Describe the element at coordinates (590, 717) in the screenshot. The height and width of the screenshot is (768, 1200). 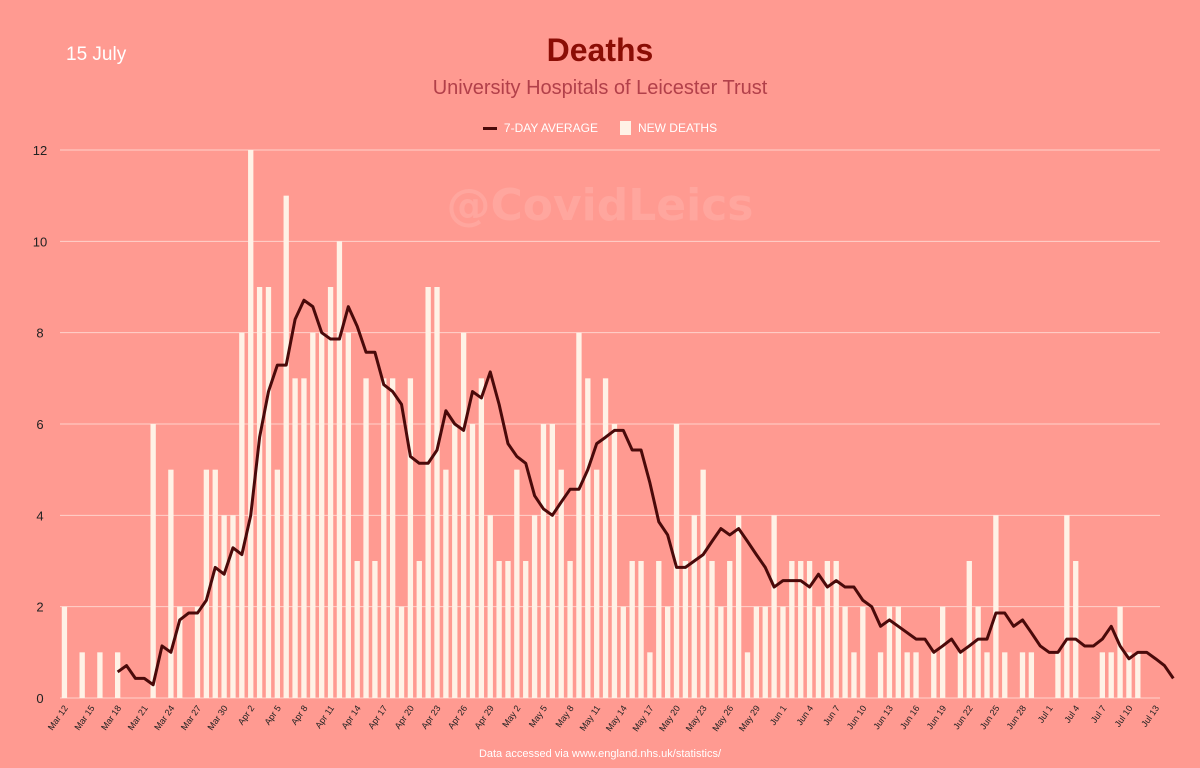
I see `x-tick-label: May 11` at that location.